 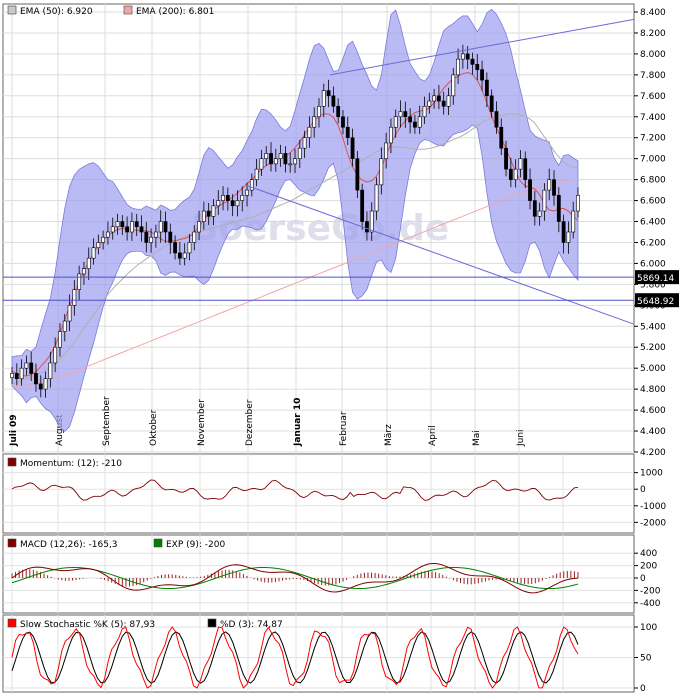 What do you see at coordinates (650, 604) in the screenshot?
I see `y-tick-label: -400` at bounding box center [650, 604].